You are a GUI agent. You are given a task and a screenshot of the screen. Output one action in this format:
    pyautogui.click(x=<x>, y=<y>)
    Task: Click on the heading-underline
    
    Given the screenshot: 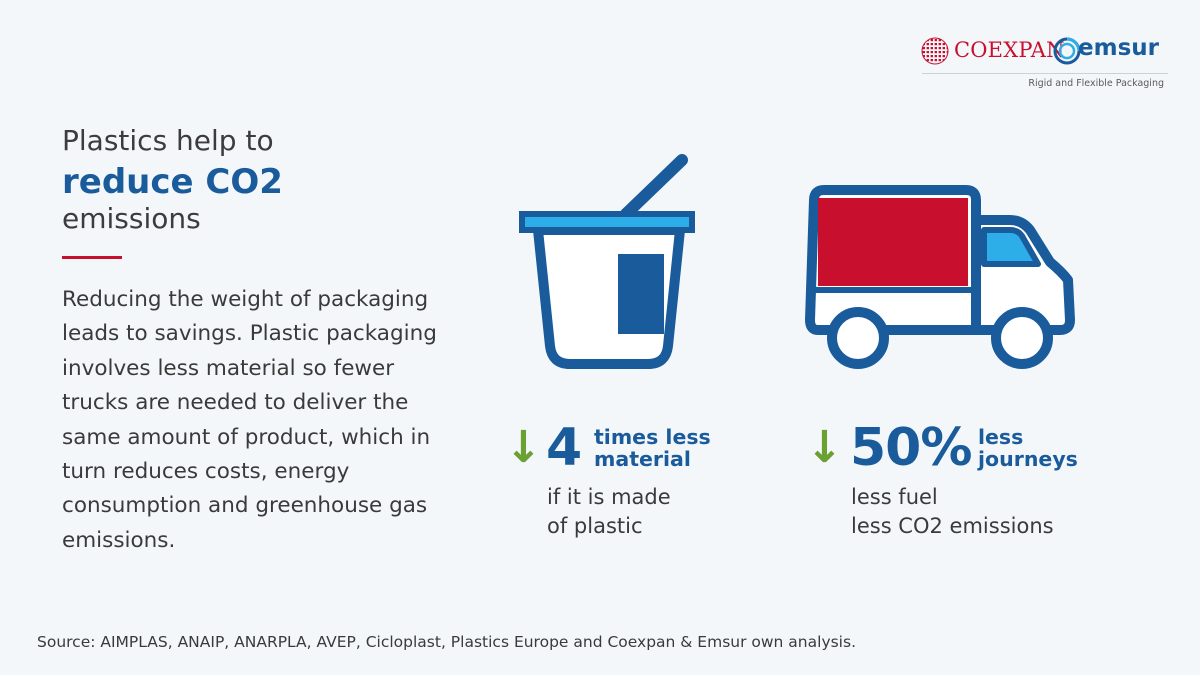 What is the action you would take?
    pyautogui.click(x=92, y=257)
    